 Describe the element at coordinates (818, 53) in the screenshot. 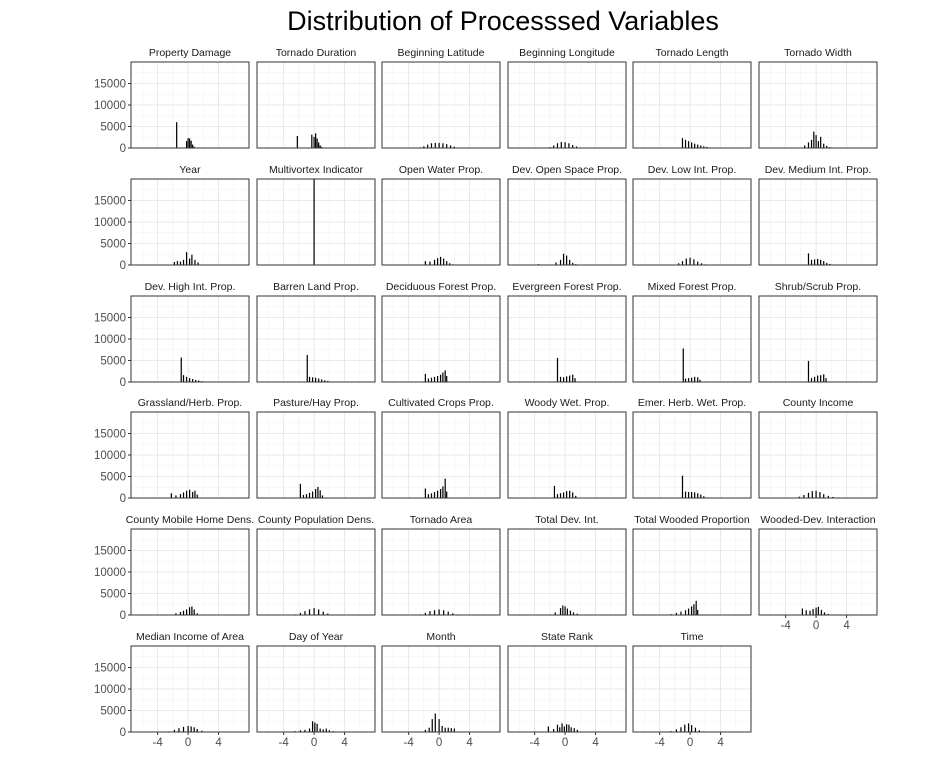

I see `facet-label: Tornado Width` at that location.